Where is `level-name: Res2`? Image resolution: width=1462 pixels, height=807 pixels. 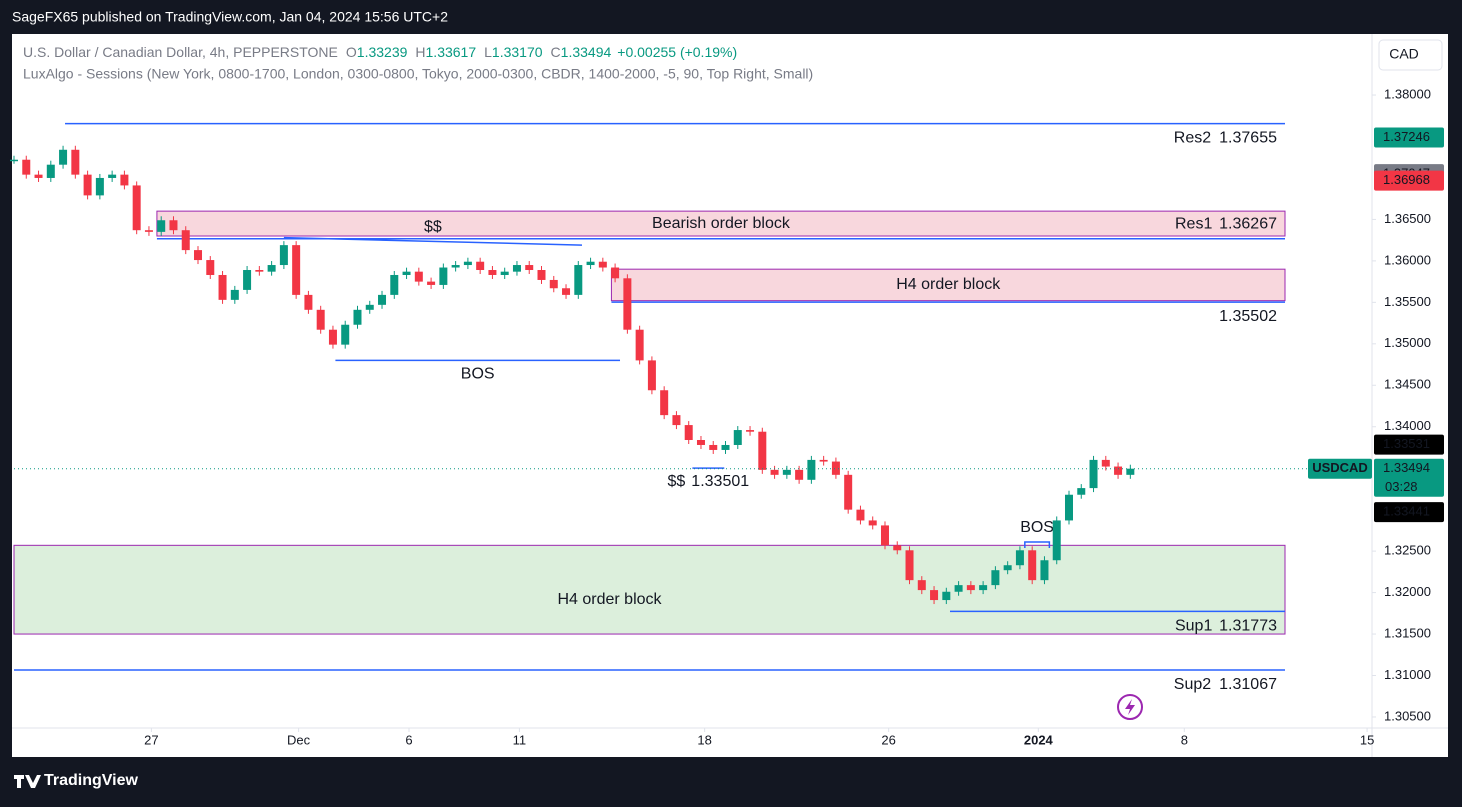
level-name: Res2 is located at coordinates (1192, 138).